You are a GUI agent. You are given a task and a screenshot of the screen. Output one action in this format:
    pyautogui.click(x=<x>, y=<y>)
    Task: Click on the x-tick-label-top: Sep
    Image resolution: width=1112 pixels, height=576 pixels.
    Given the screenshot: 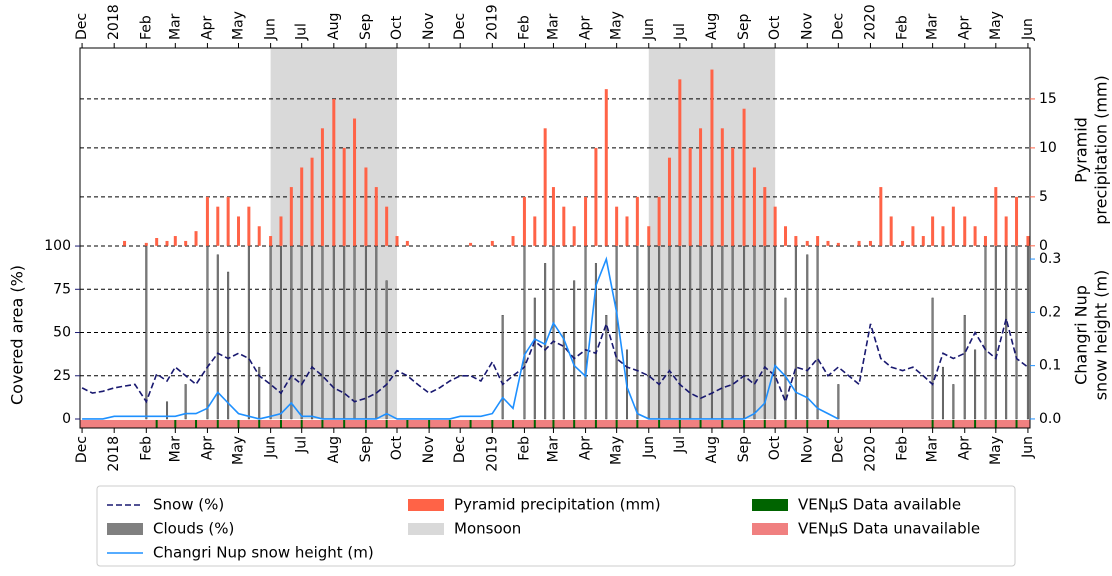 What is the action you would take?
    pyautogui.click(x=744, y=27)
    